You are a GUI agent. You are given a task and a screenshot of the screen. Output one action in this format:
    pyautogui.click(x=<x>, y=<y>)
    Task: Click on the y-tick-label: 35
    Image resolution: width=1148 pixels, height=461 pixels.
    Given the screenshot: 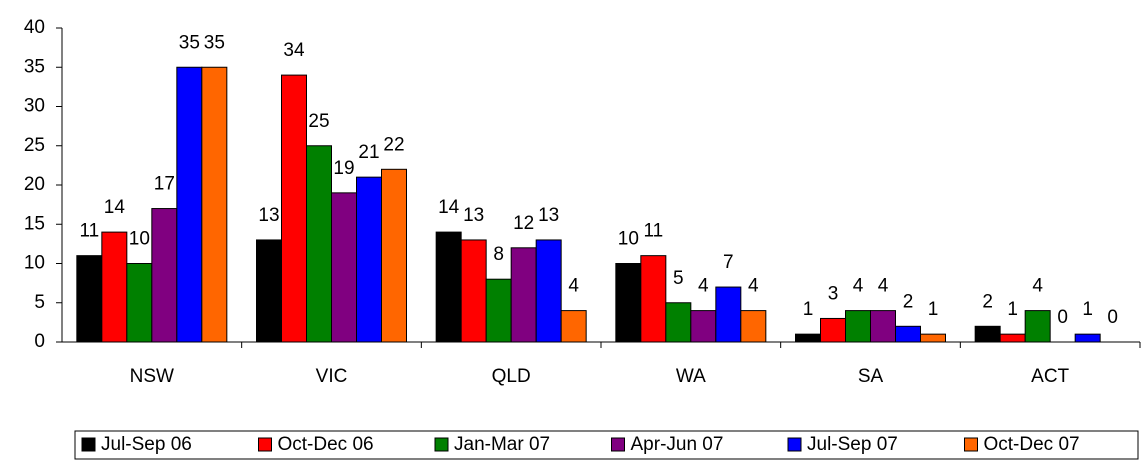 What is the action you would take?
    pyautogui.click(x=34, y=66)
    